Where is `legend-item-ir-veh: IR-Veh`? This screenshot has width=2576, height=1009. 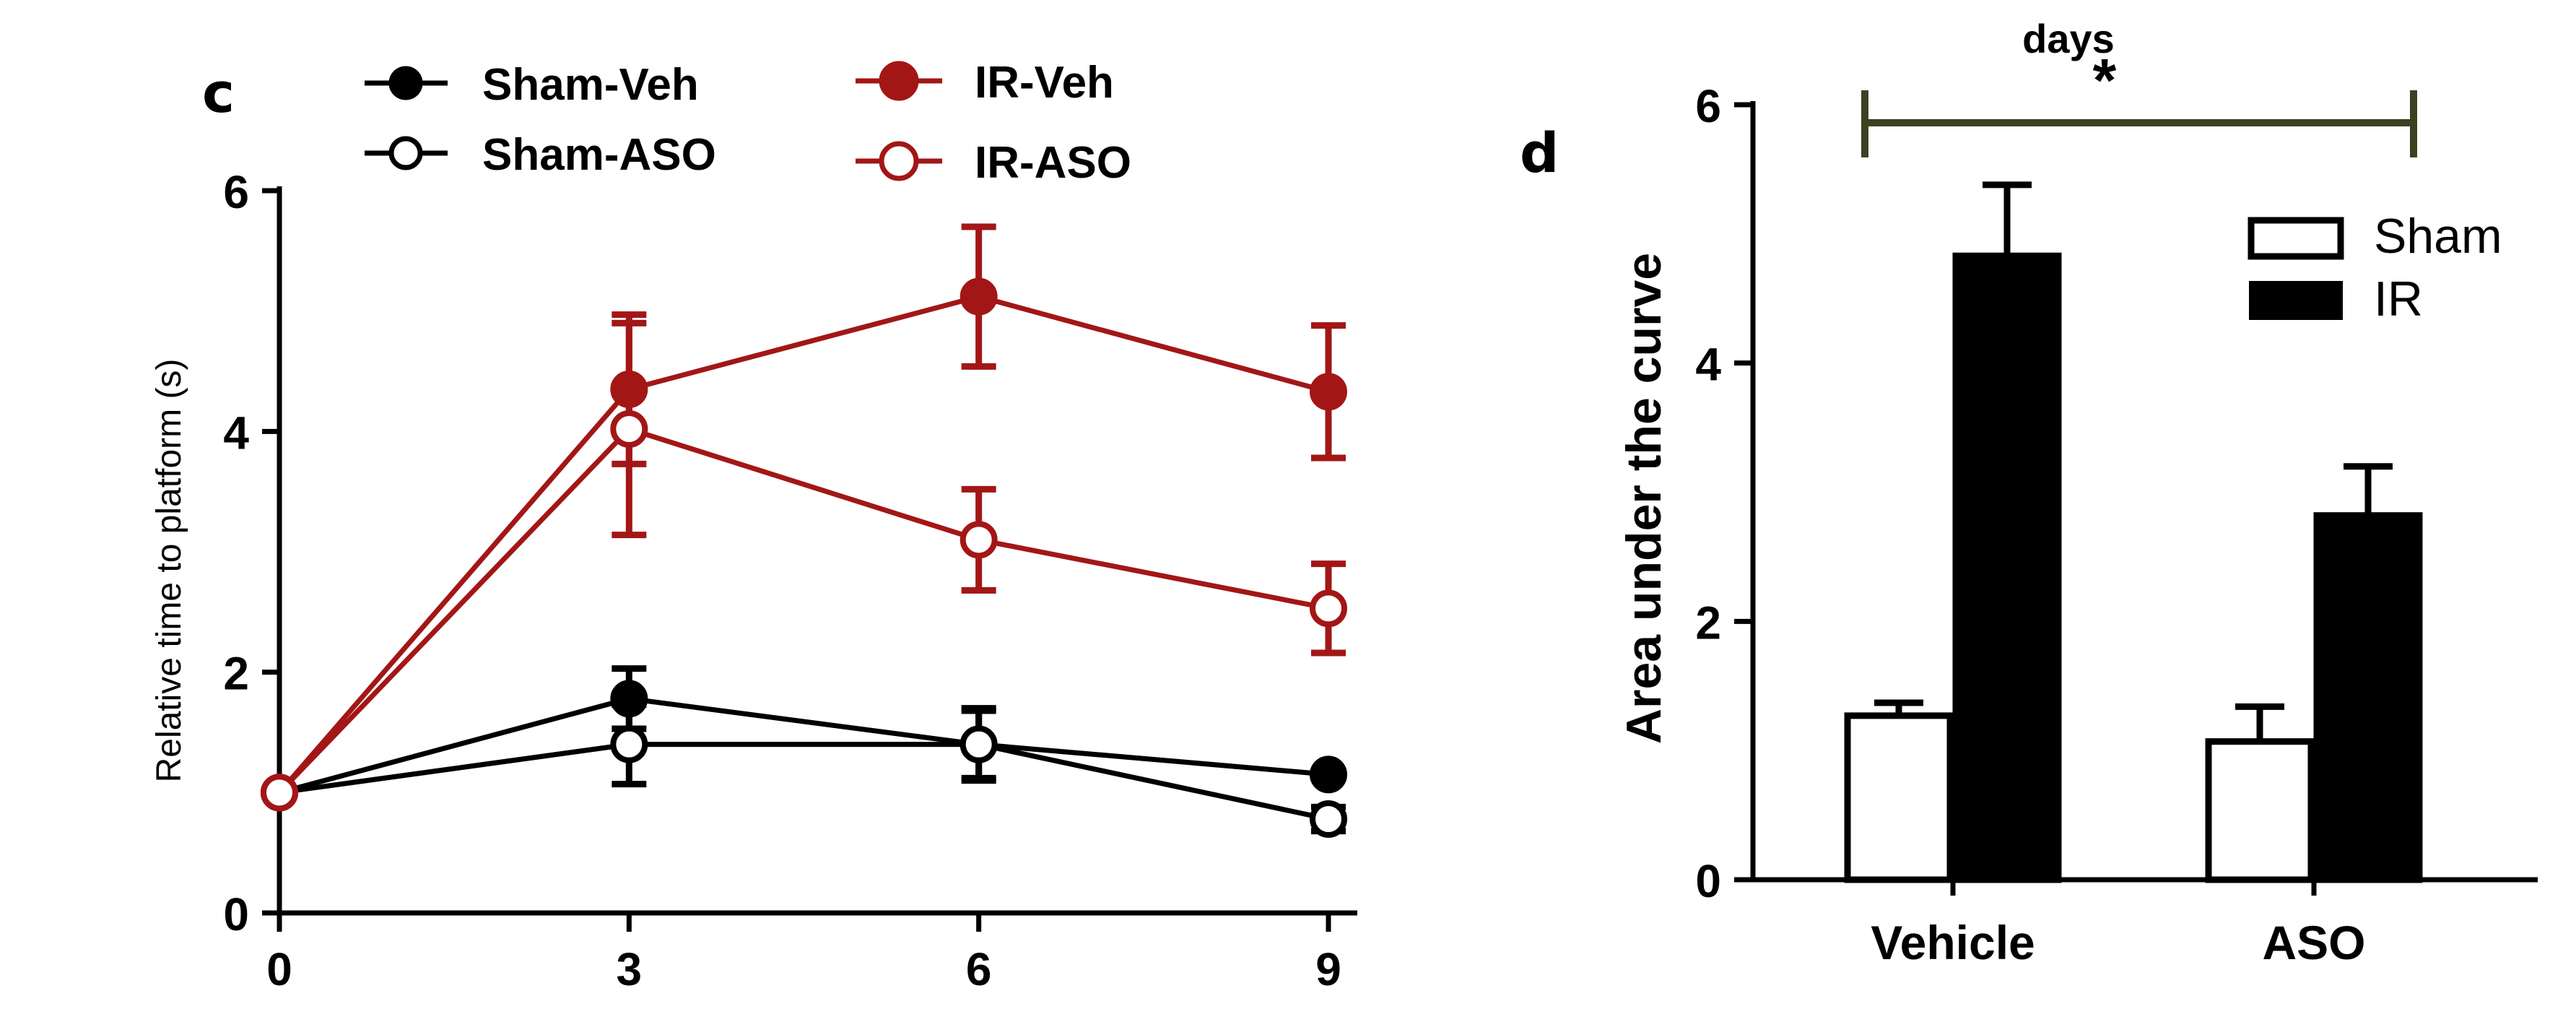
legend-item-ir-veh: IR-Veh is located at coordinates (985, 83).